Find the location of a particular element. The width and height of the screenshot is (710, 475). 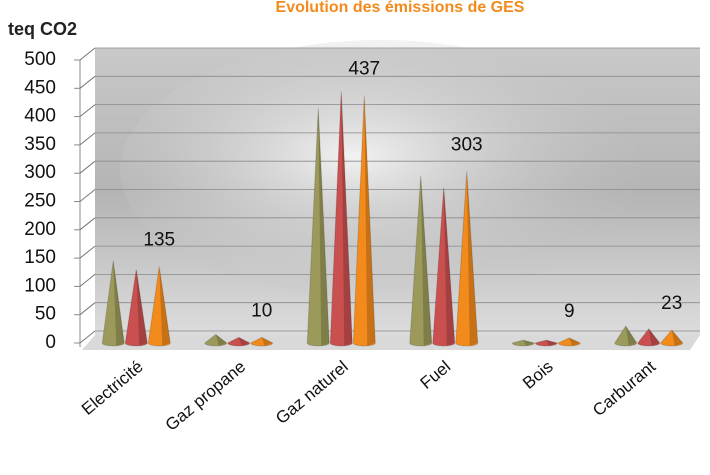

data-label: 135 is located at coordinates (159, 240).